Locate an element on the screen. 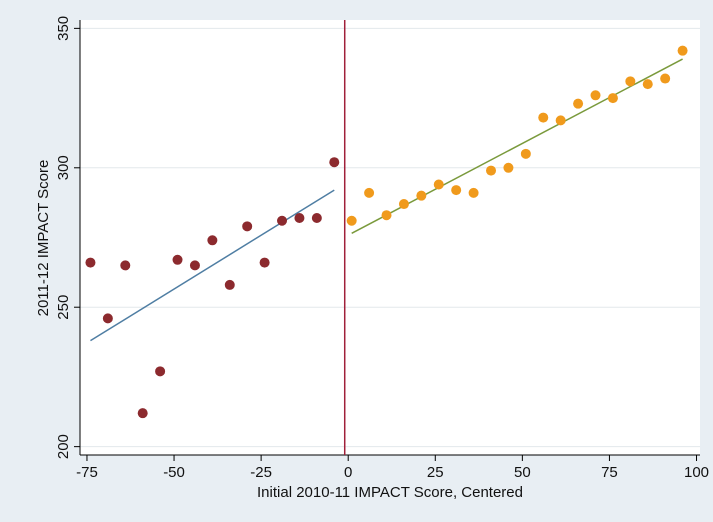 This screenshot has width=713, height=522. x-ticks: -75 -50 -25 0 25 50 75 100 is located at coordinates (392, 468).